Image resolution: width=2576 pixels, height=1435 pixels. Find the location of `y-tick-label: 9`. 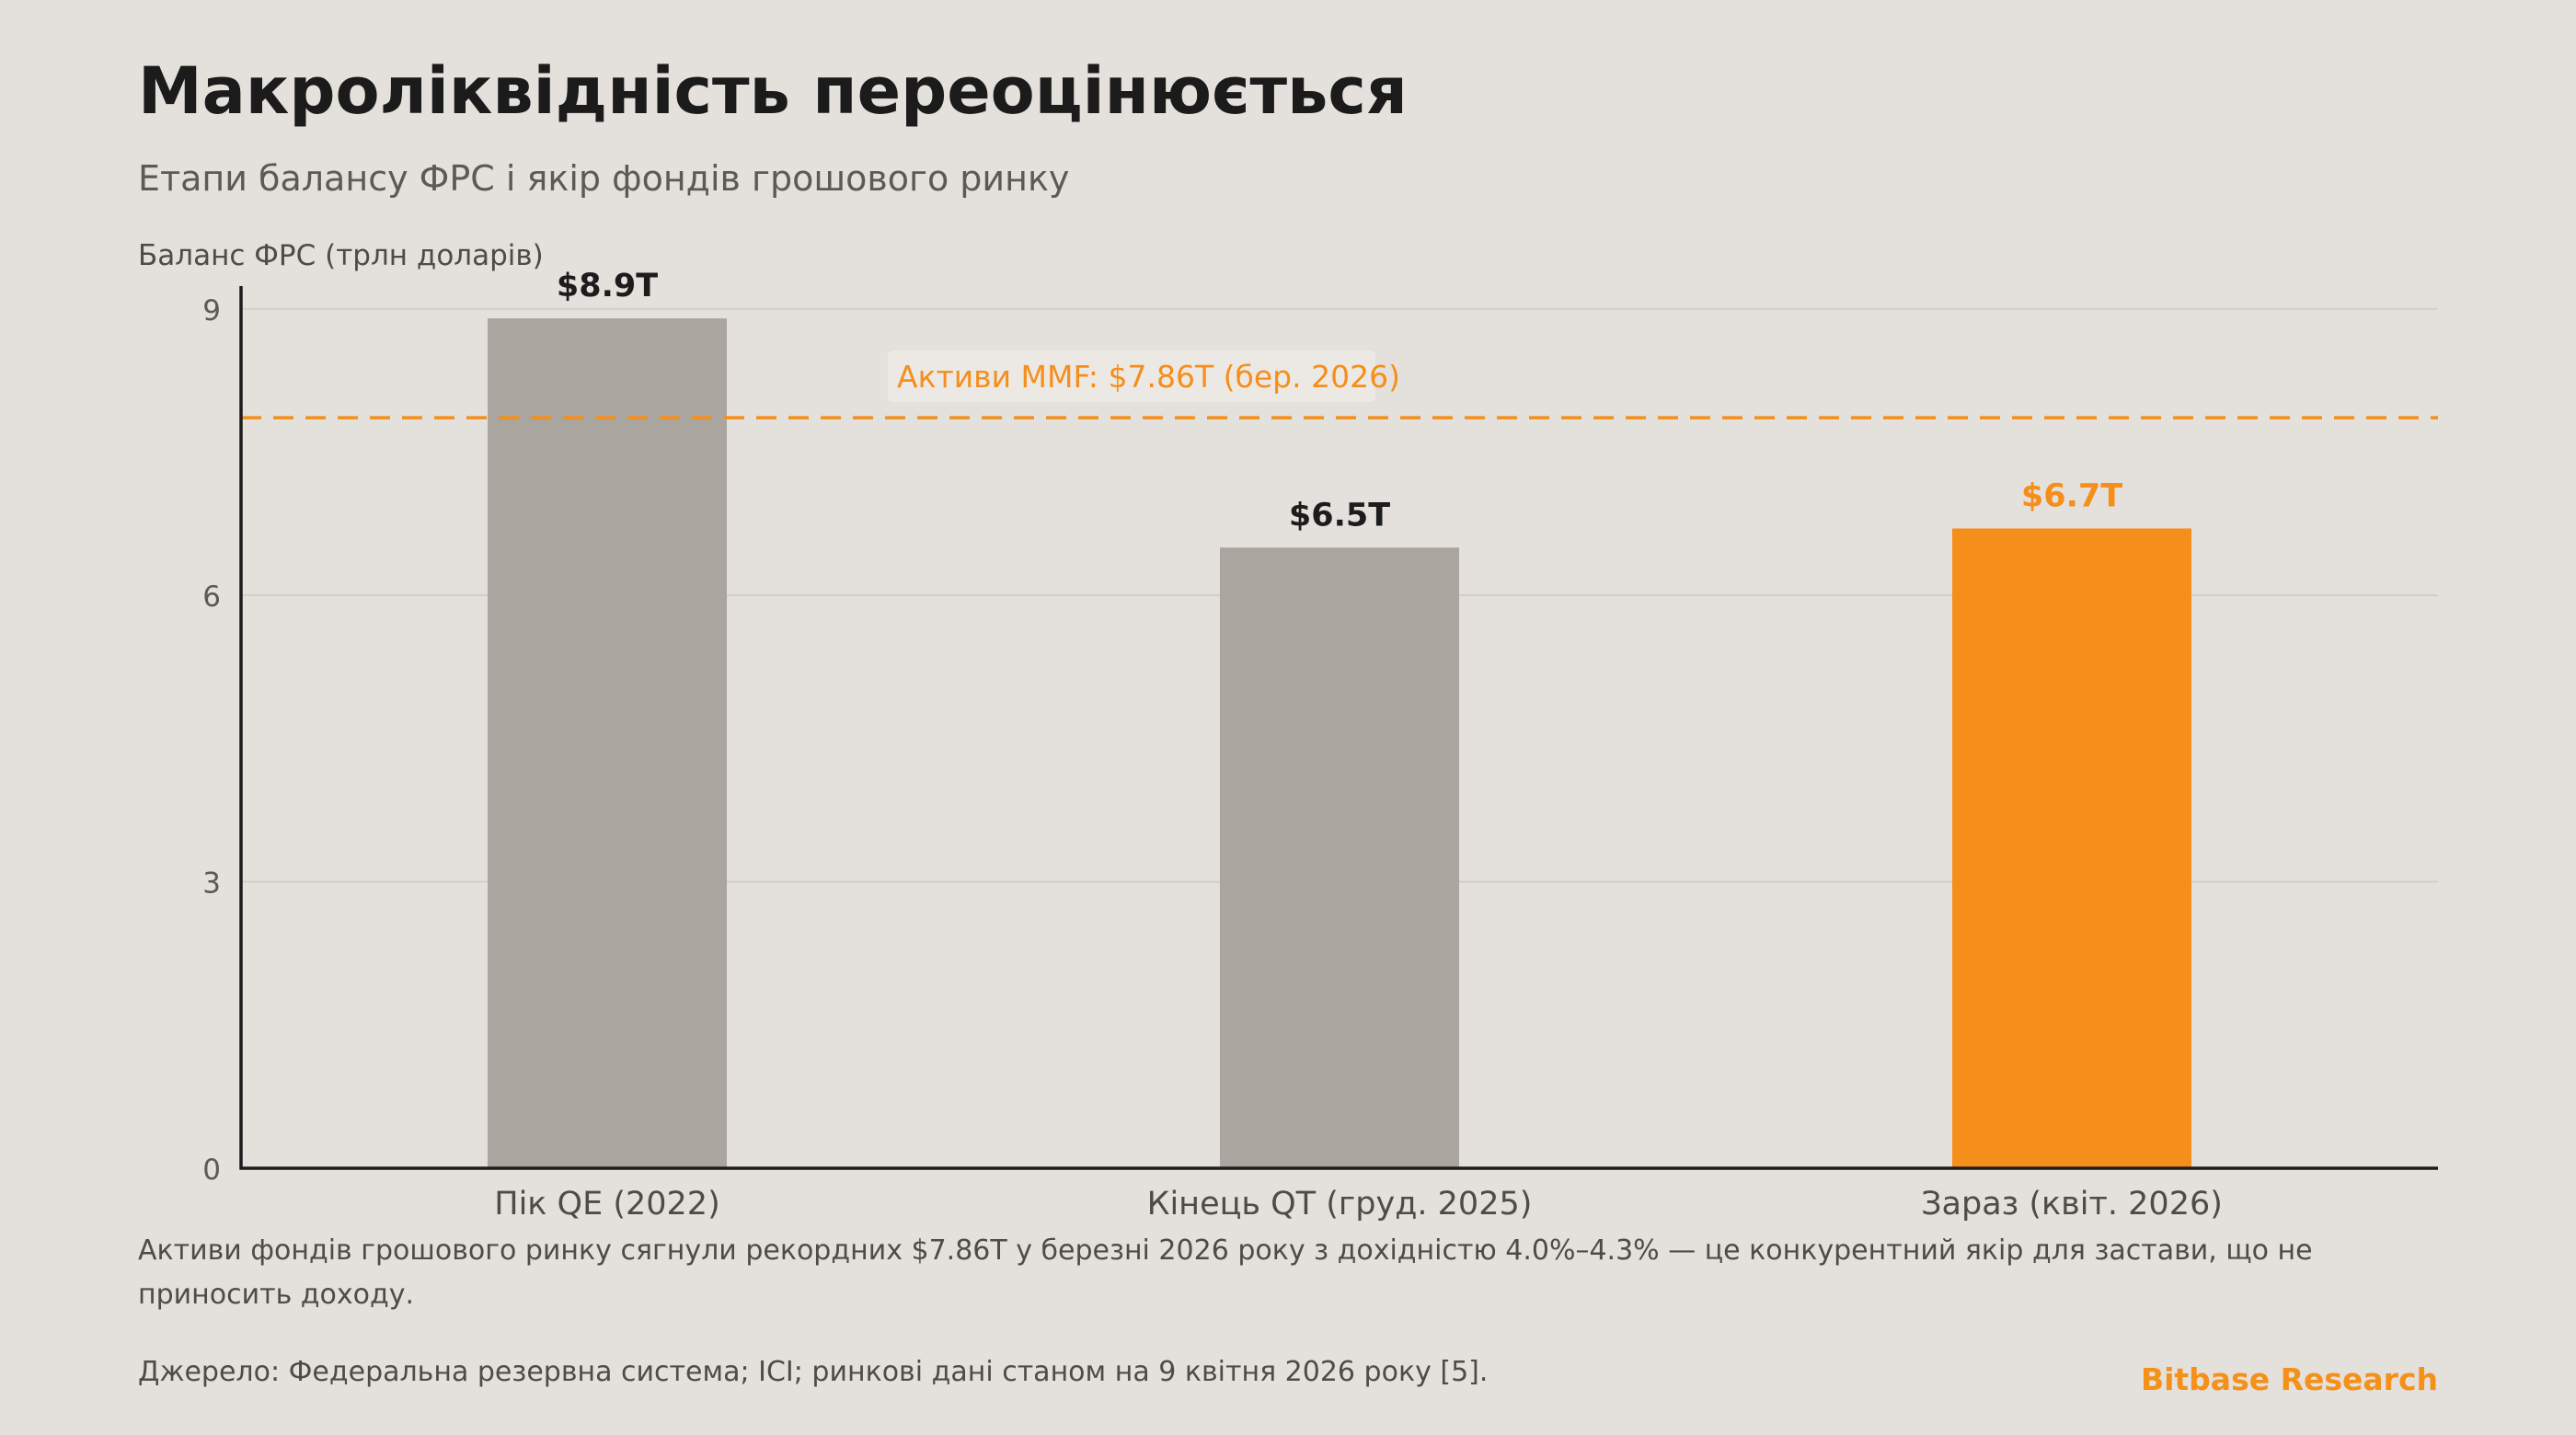

y-tick-label: 9 is located at coordinates (211, 310).